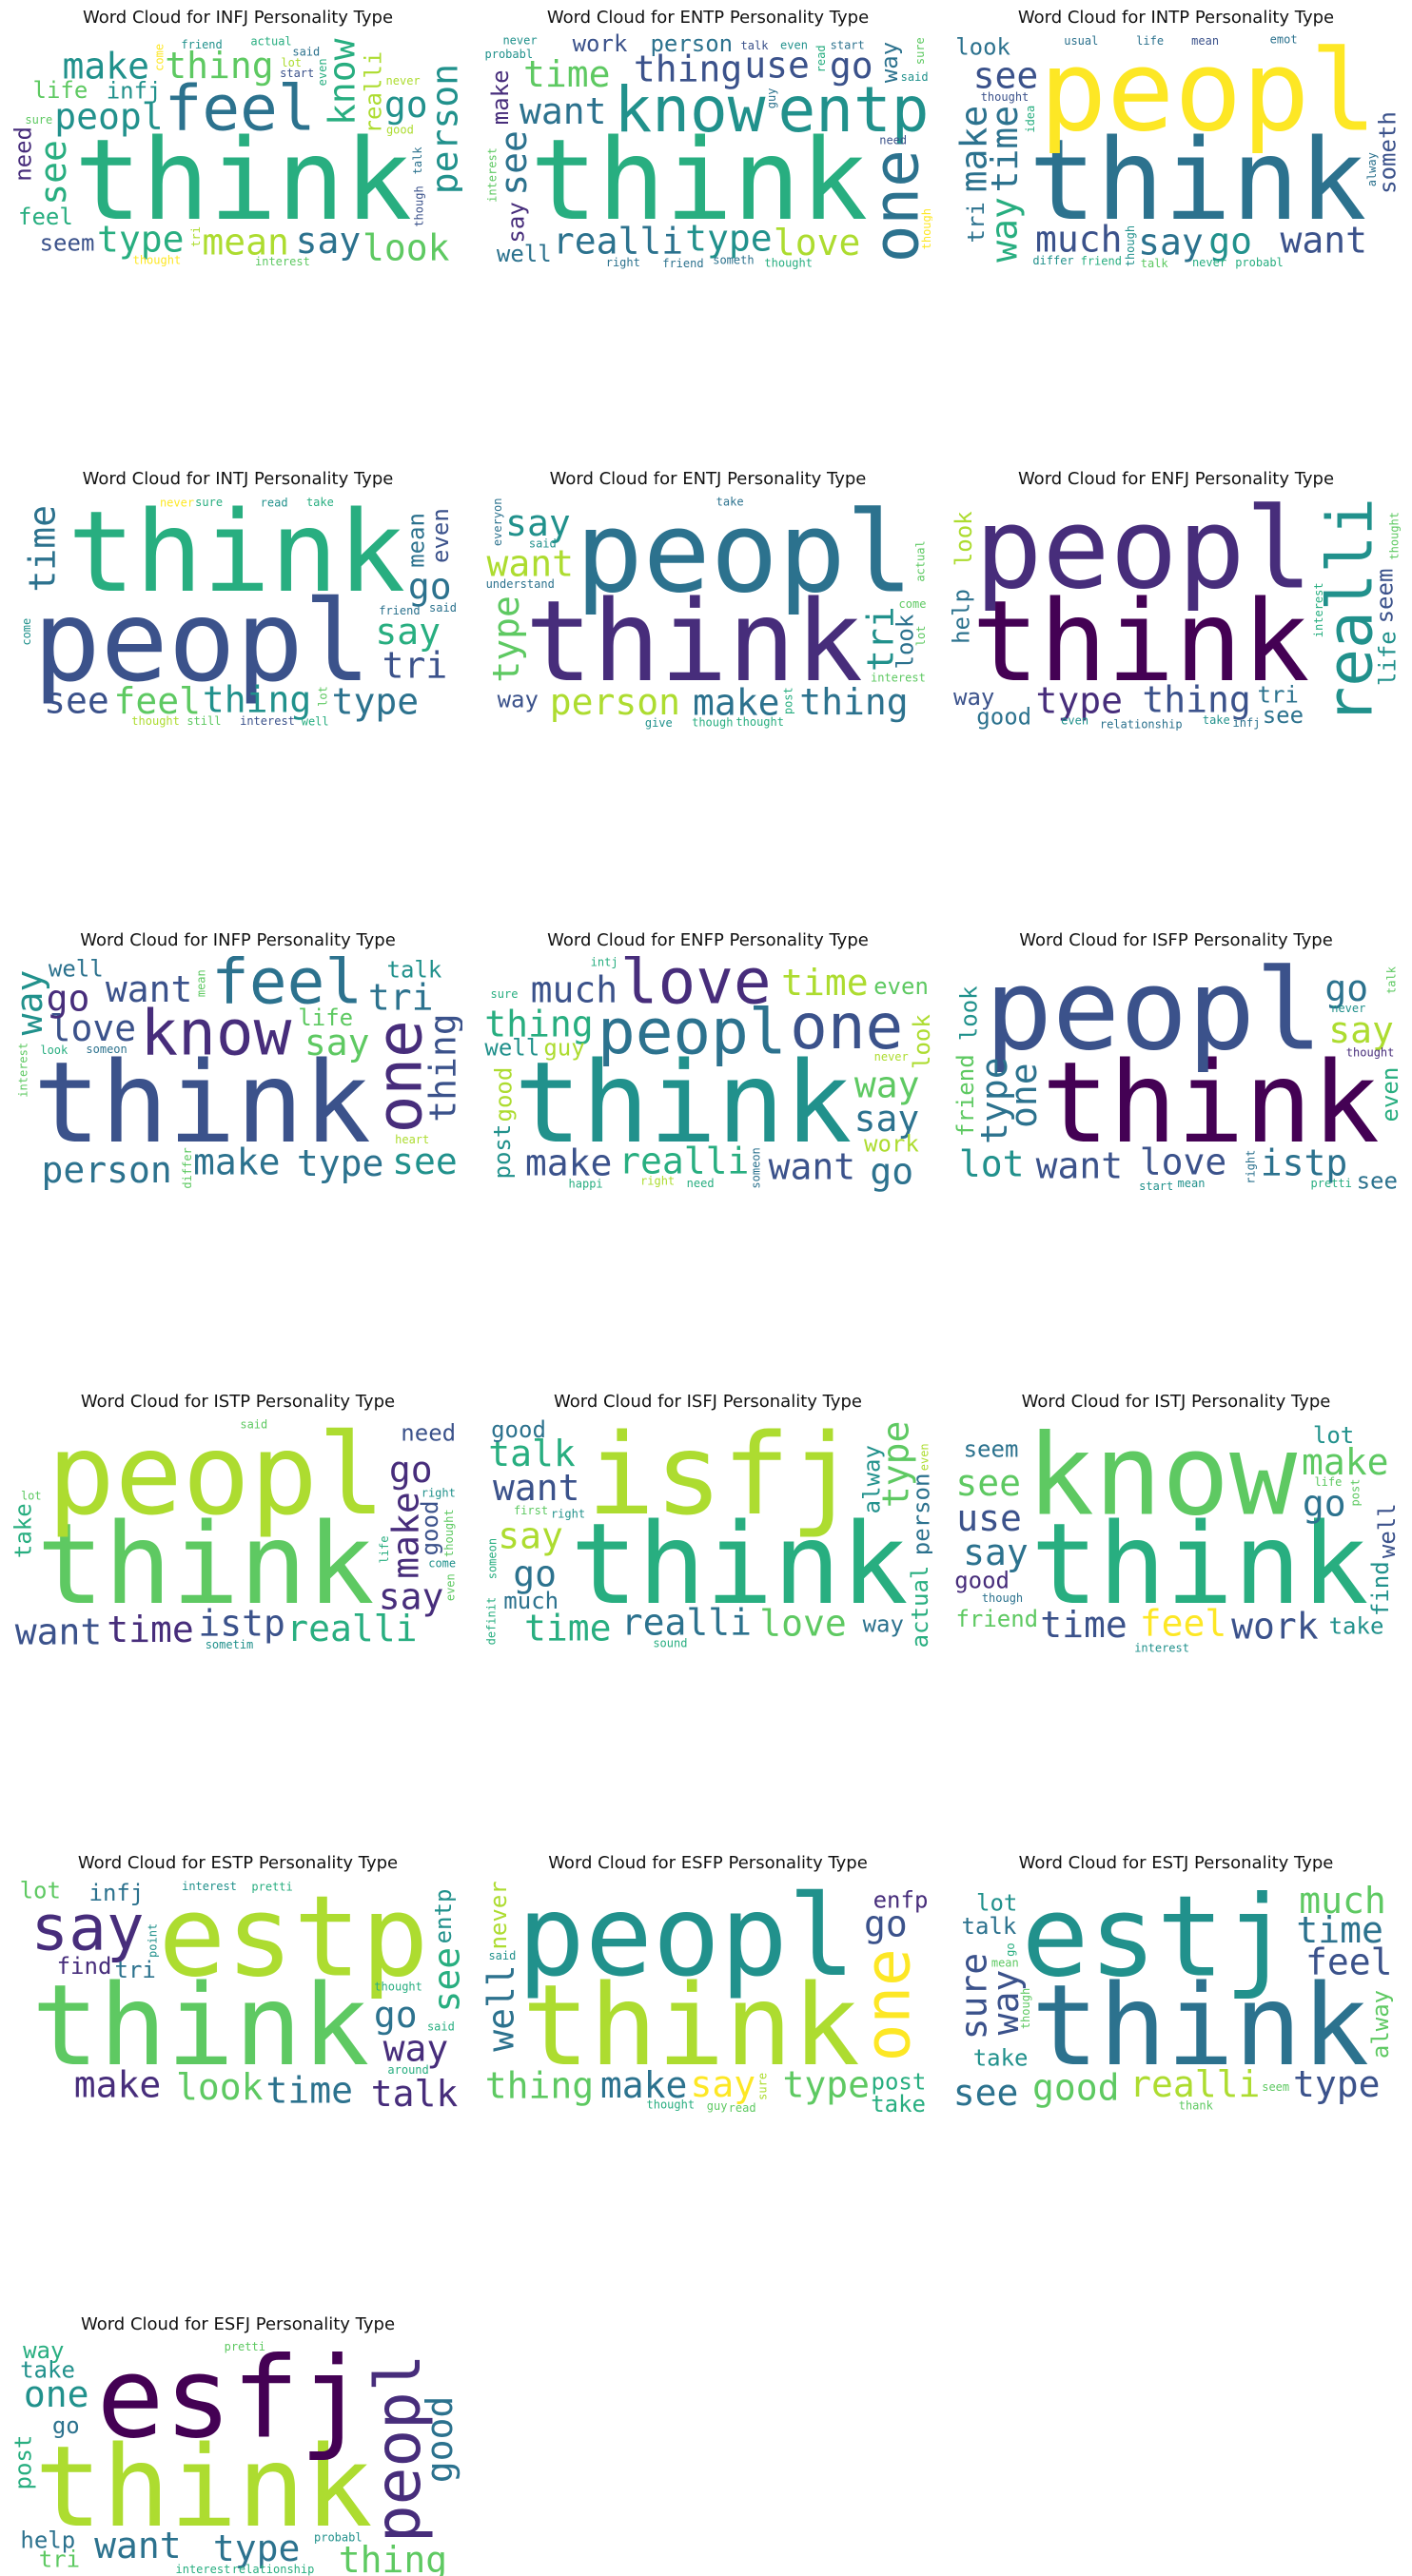 This screenshot has width=1412, height=2576. I want to click on cloud-word: well, so click(512, 1049).